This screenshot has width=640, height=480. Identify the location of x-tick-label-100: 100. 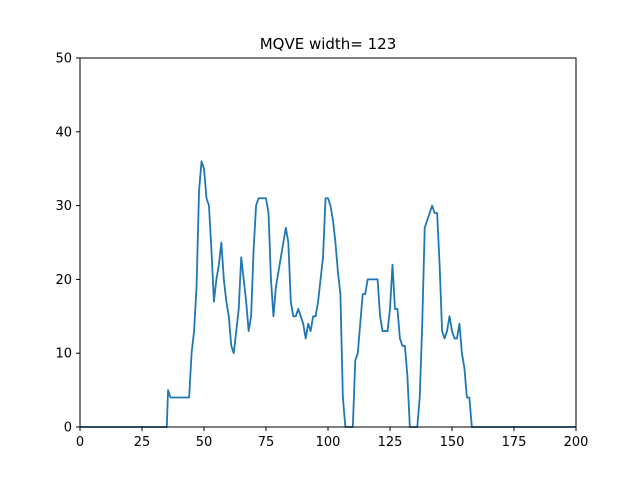
(328, 442).